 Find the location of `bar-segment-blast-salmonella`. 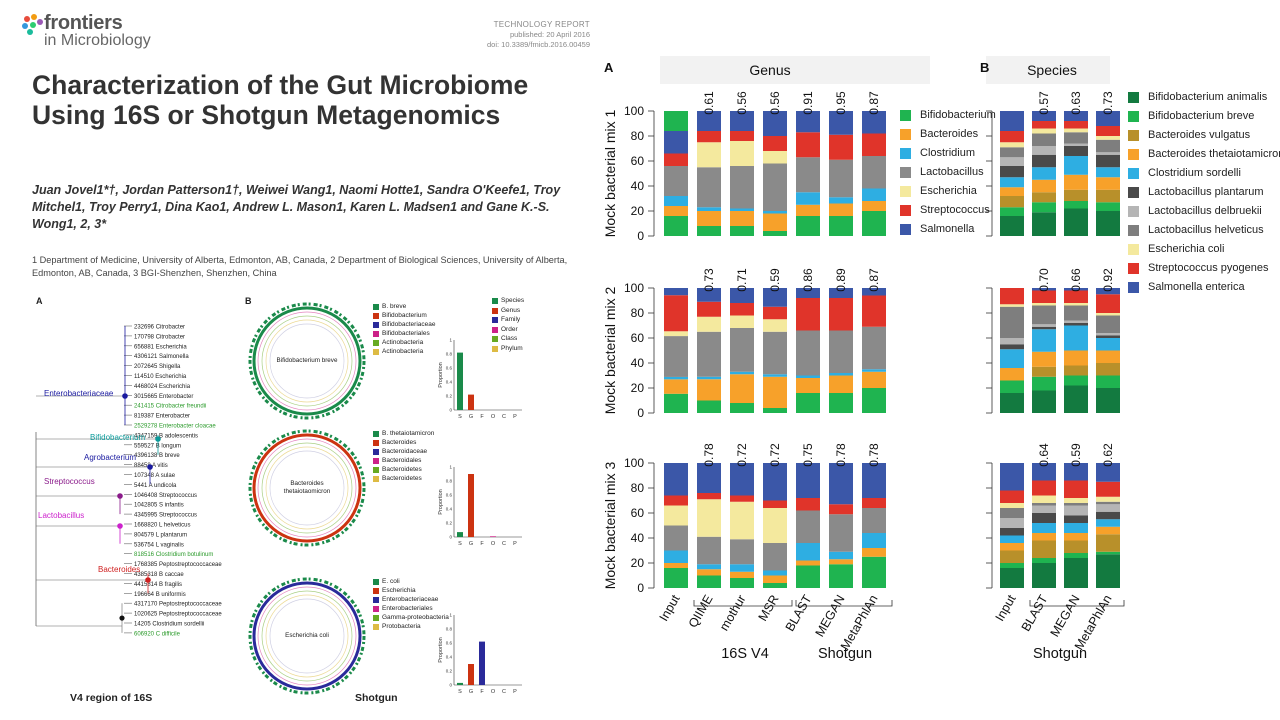

bar-segment-blast-salmonella is located at coordinates (808, 122).